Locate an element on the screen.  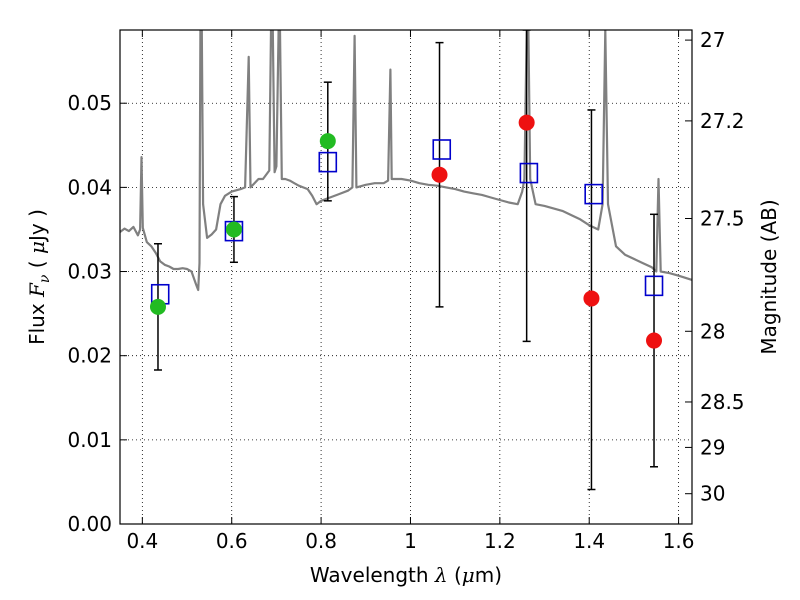
y2-tick-label: 27.2 is located at coordinates (722, 121).